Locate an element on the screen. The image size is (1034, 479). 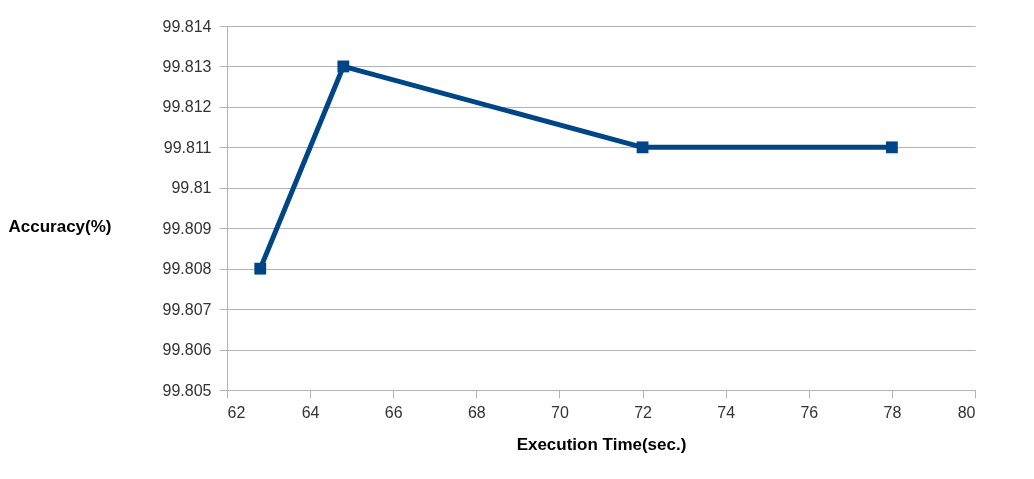
x-tick-label: 76 is located at coordinates (809, 412).